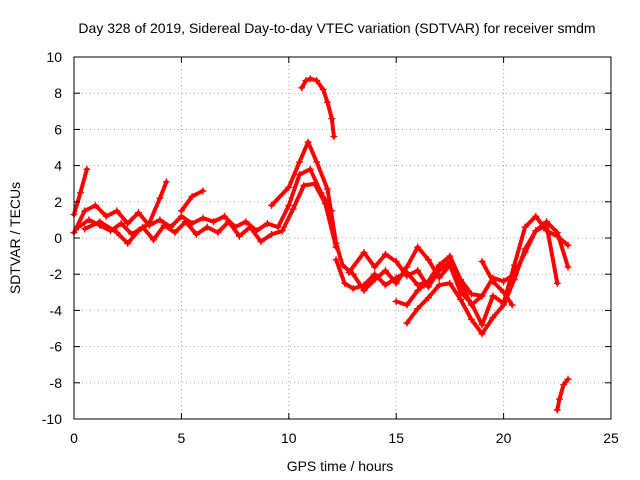 This screenshot has height=480, width=640. What do you see at coordinates (58, 166) in the screenshot?
I see `y-tick-label: 4` at bounding box center [58, 166].